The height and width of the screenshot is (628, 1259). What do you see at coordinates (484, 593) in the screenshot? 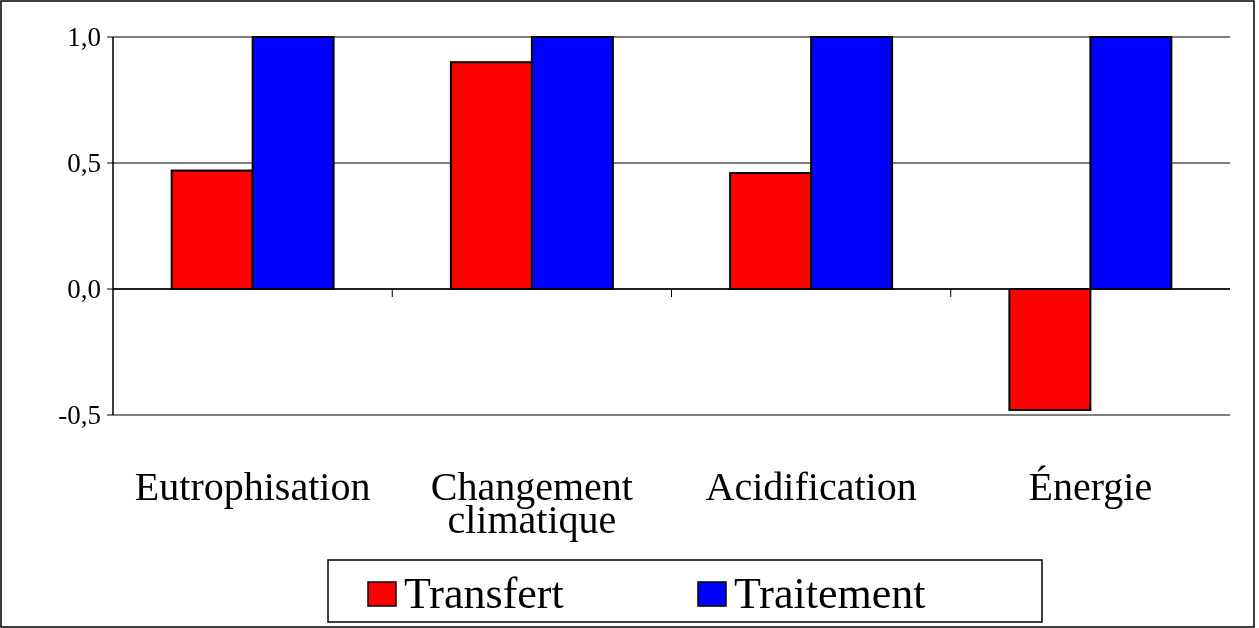
I see `legend-label: Transfert` at bounding box center [484, 593].